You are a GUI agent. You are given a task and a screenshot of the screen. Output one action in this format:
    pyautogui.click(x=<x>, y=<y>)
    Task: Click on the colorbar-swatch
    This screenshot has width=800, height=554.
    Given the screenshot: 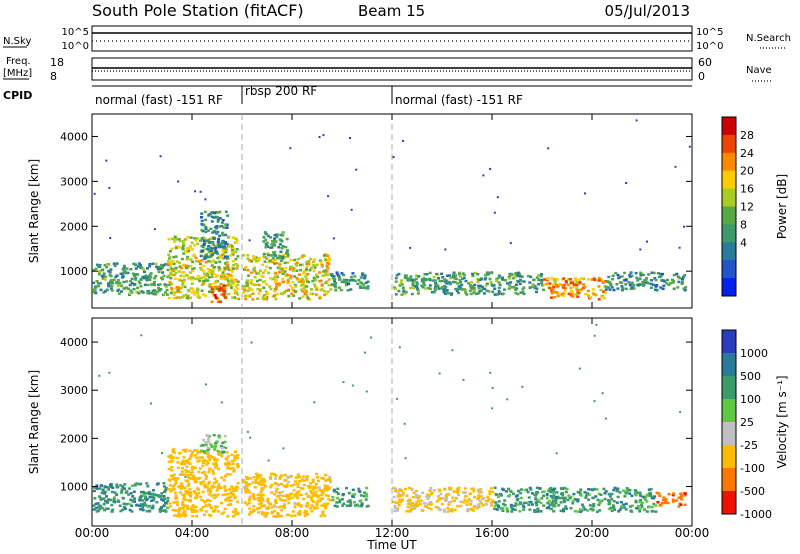 What is the action you would take?
    pyautogui.click(x=729, y=215)
    